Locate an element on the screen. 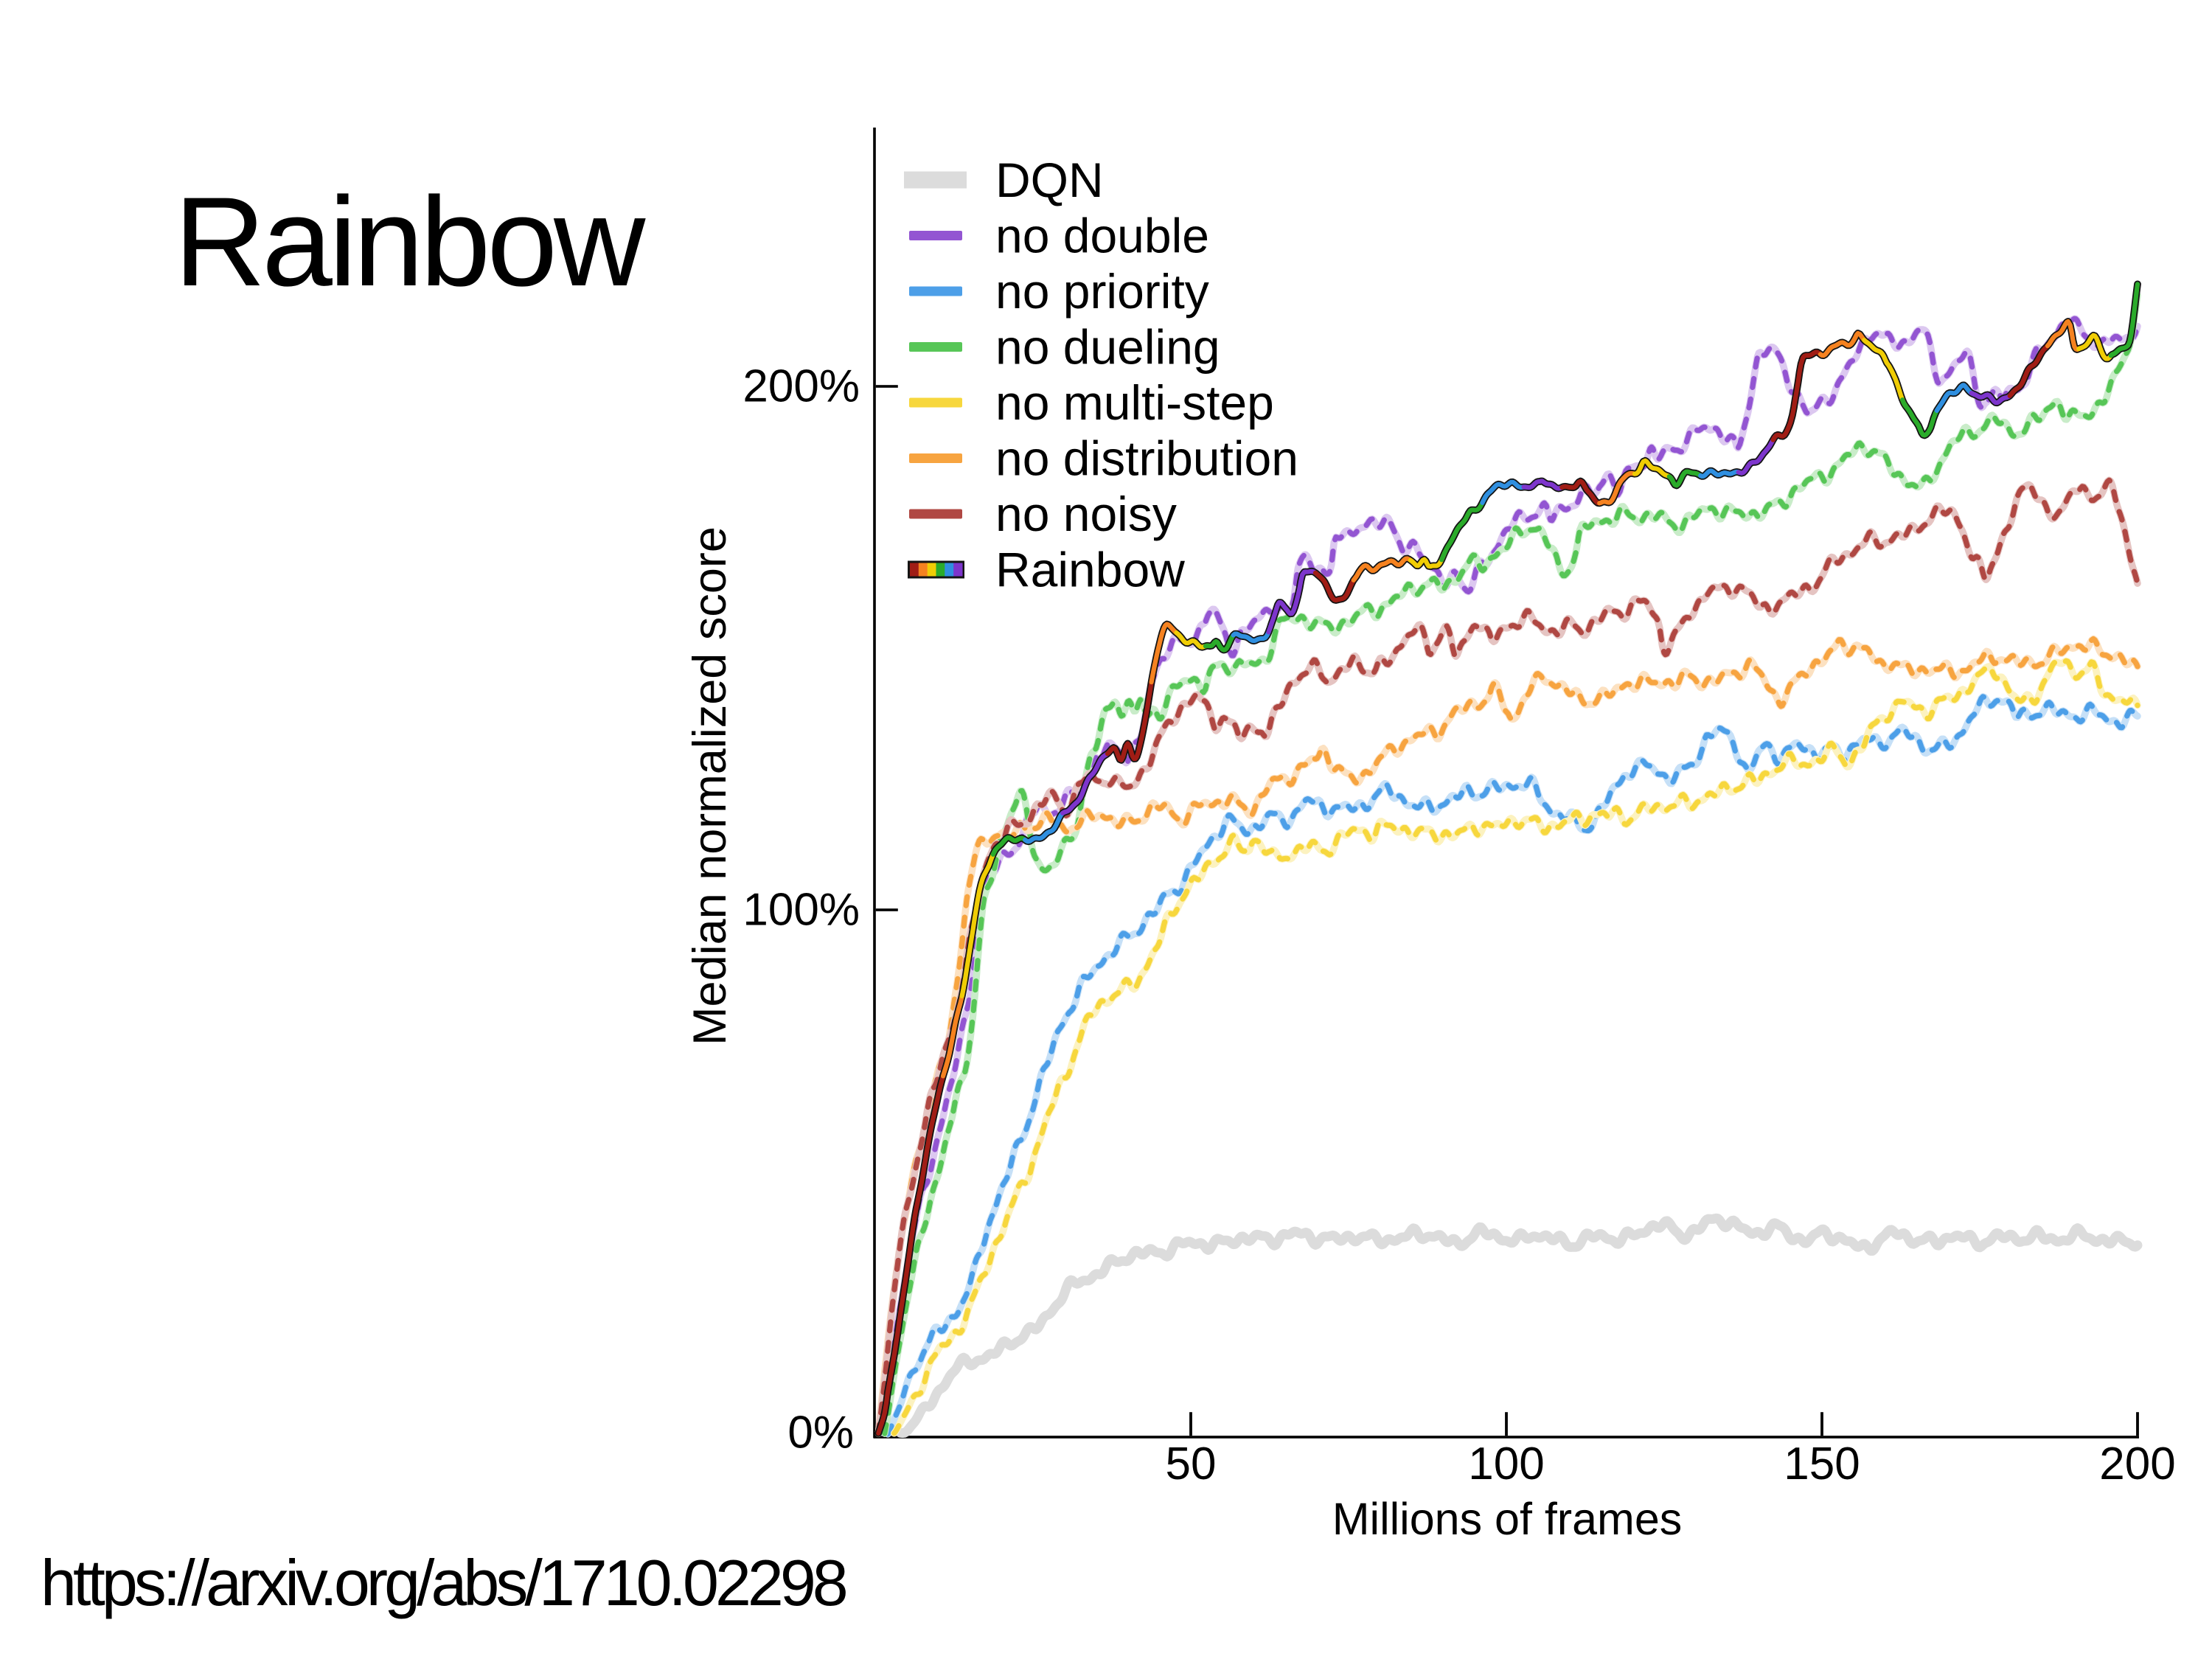 Image resolution: width=2212 pixels, height=1659 pixels. svg-text: 0% is located at coordinates (820, 1433).